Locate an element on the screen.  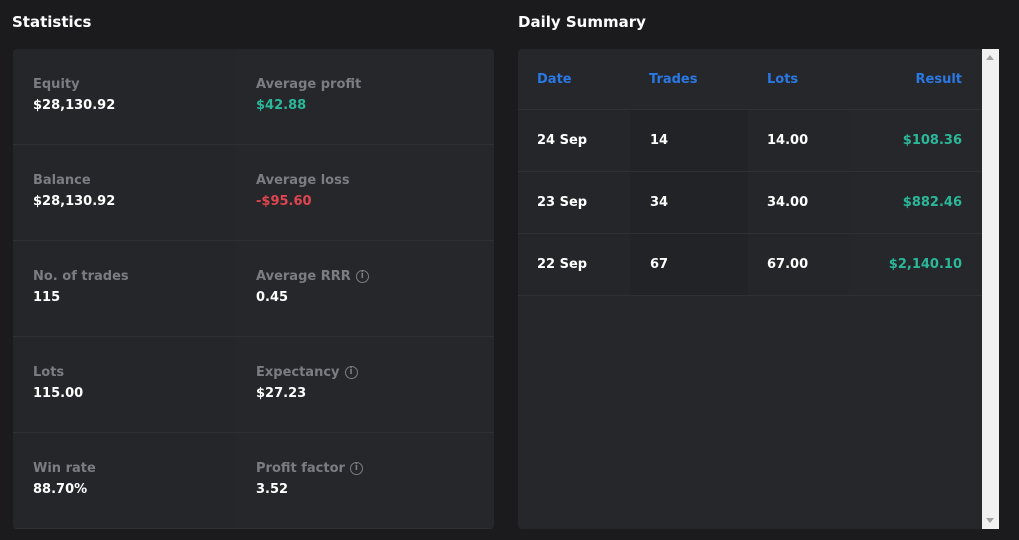
trades-cell: 34 is located at coordinates (689, 202).